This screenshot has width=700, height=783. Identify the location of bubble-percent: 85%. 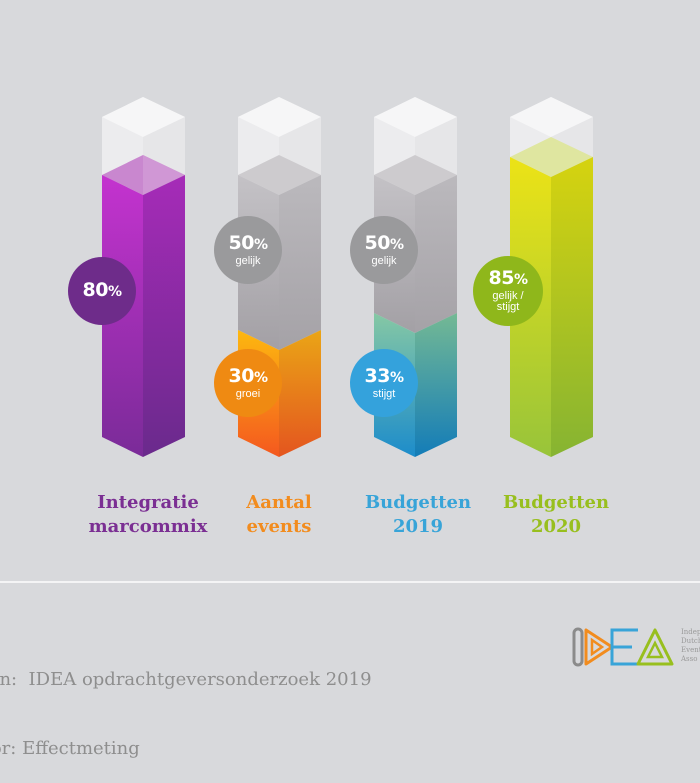
(508, 278).